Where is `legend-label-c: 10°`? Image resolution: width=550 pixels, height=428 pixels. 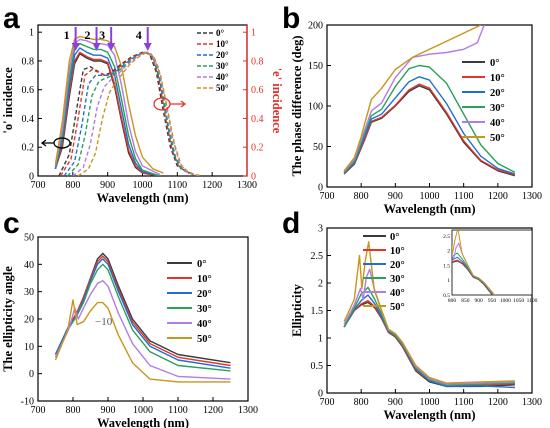
legend-label-c: 10° is located at coordinates (204, 279).